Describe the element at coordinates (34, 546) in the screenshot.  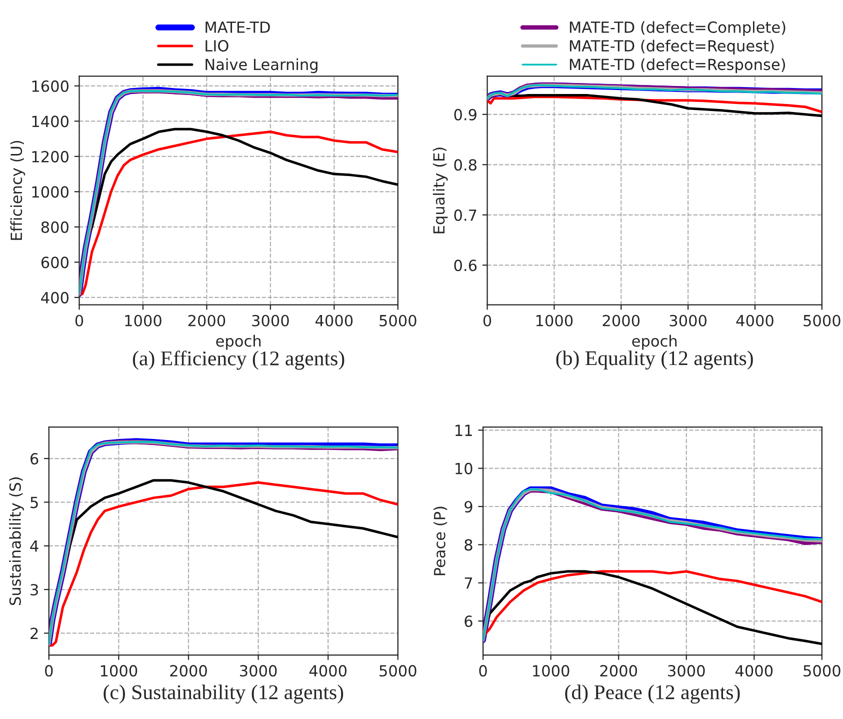
I see `y-tick-label: 4` at that location.